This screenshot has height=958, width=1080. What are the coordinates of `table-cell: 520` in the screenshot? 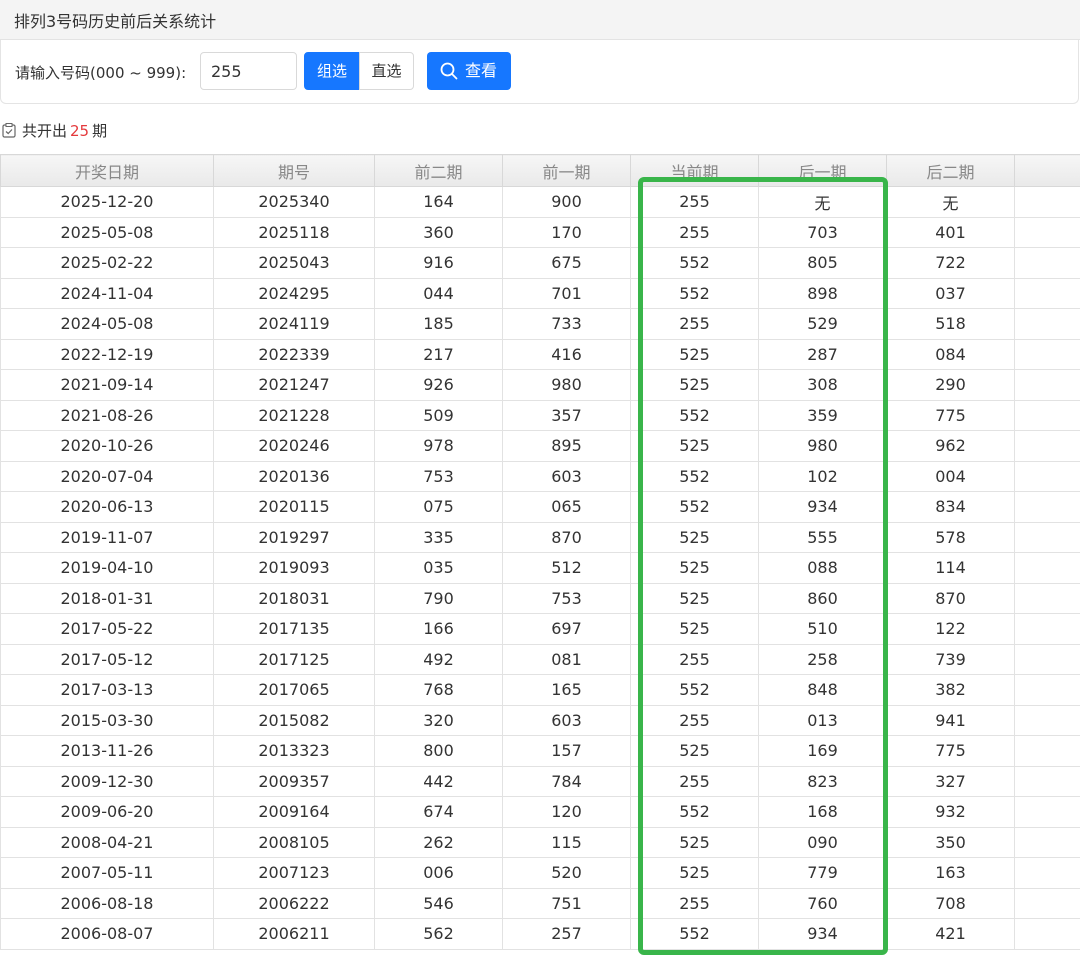 It's located at (566, 873).